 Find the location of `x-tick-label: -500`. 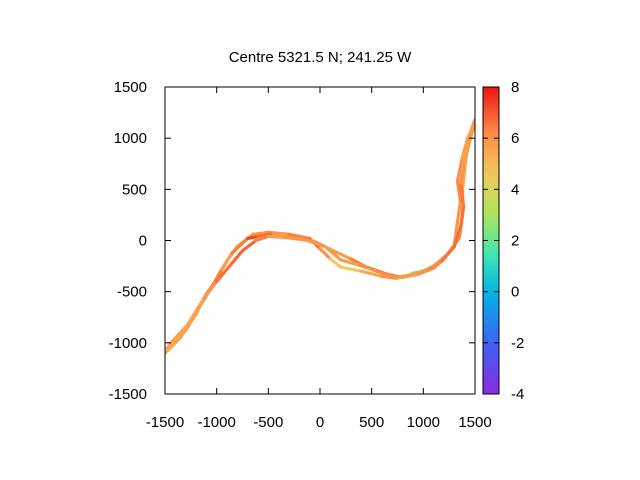

x-tick-label: -500 is located at coordinates (268, 422).